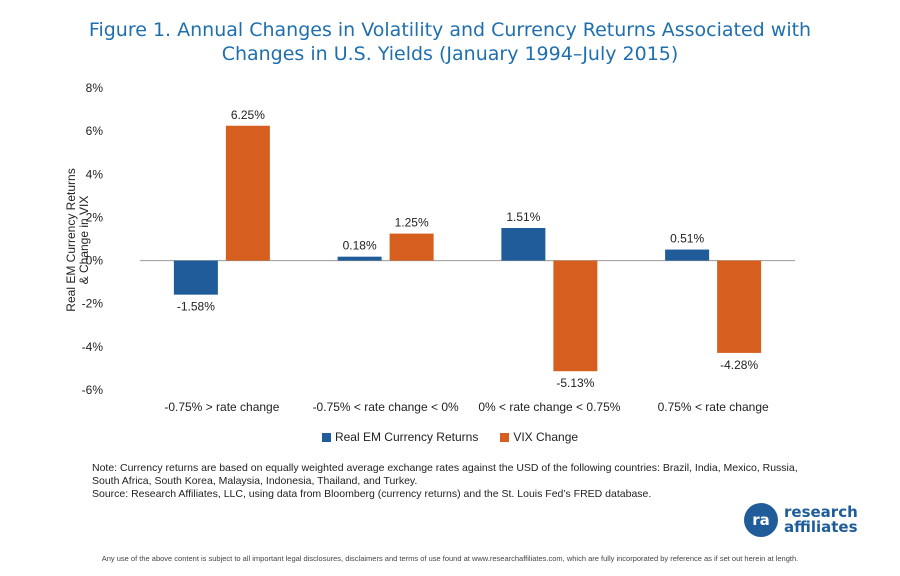  Describe the element at coordinates (93, 304) in the screenshot. I see `y-tick-label: -2%` at that location.